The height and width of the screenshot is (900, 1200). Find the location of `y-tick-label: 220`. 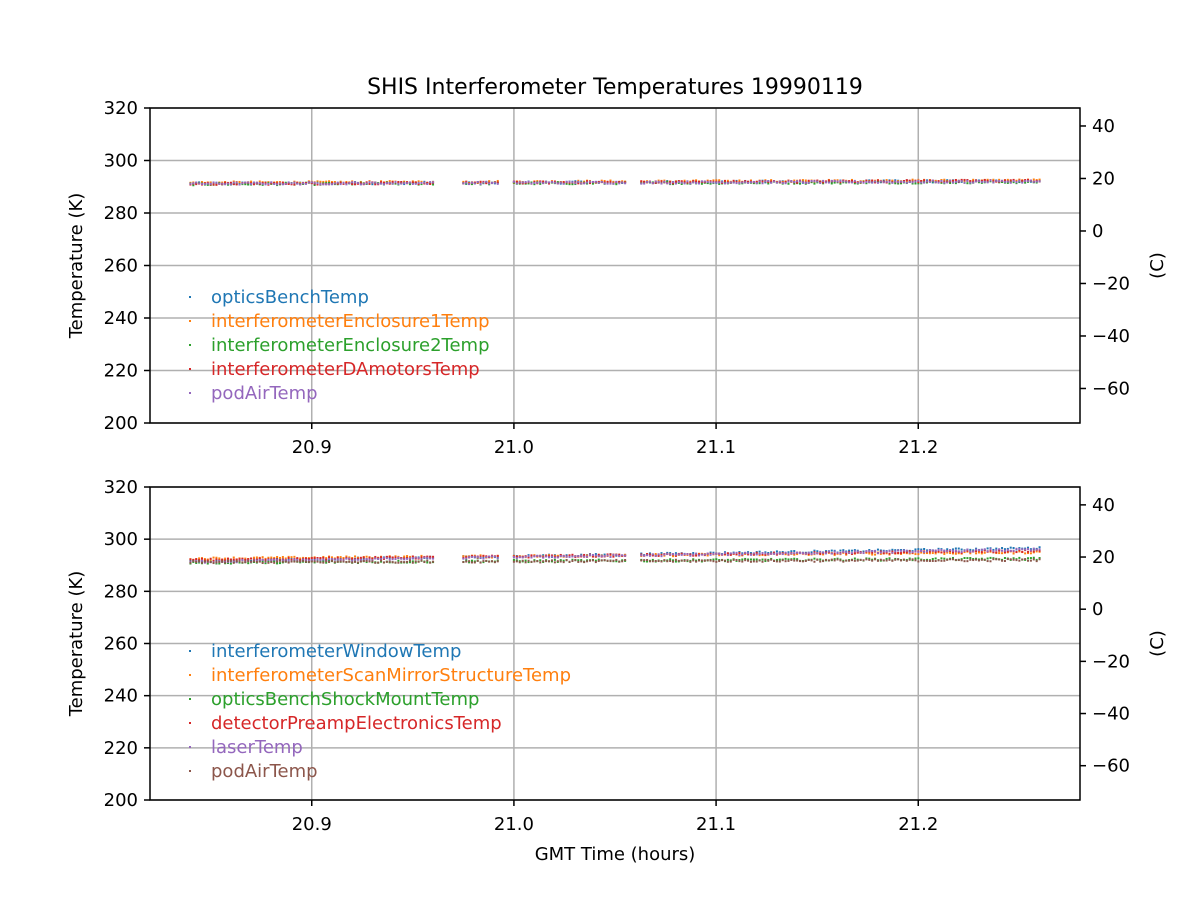

y-tick-label: 220 is located at coordinates (121, 371).